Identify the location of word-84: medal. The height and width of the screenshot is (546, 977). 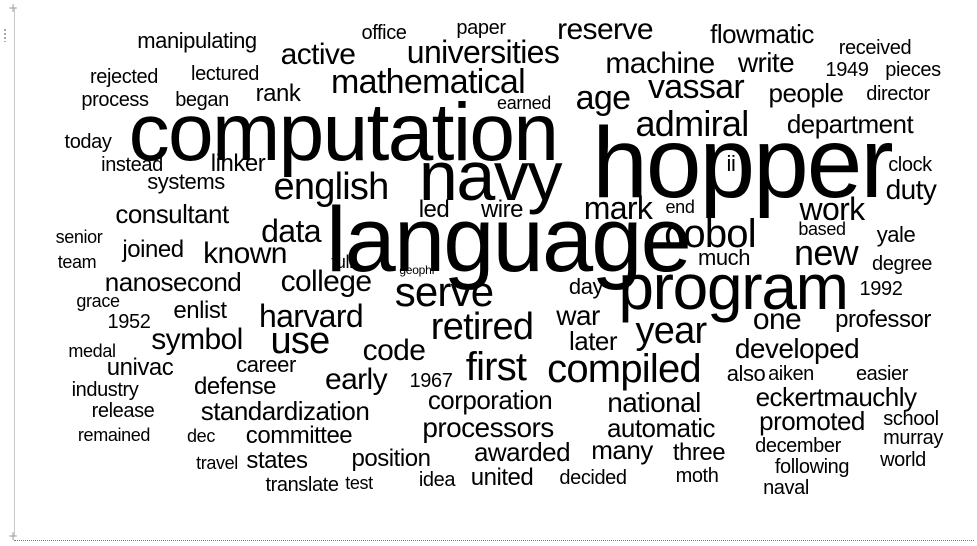
(92, 351).